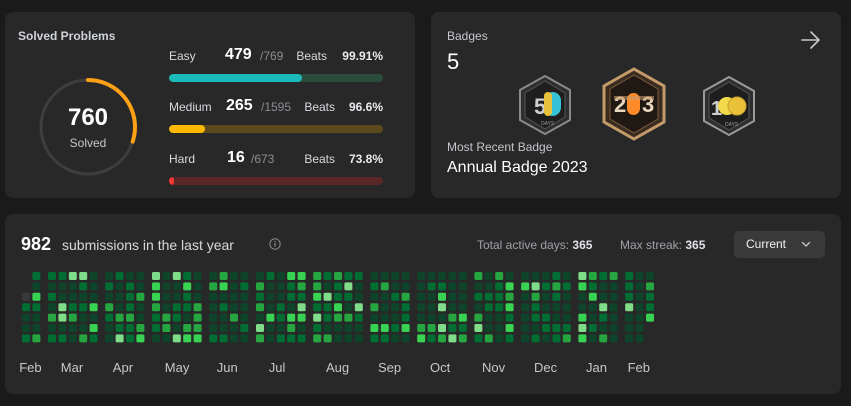  I want to click on badge-2023-icon: 2 3, so click(634, 104).